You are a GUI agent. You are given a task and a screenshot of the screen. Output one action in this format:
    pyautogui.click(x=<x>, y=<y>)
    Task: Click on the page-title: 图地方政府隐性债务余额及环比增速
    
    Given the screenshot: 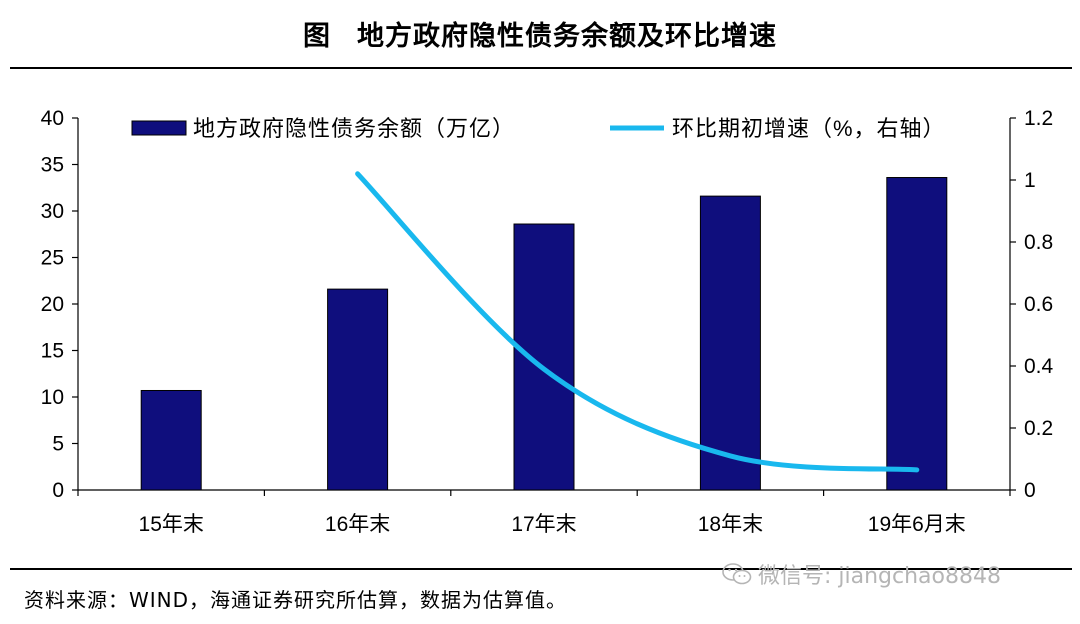 What is the action you would take?
    pyautogui.click(x=540, y=33)
    